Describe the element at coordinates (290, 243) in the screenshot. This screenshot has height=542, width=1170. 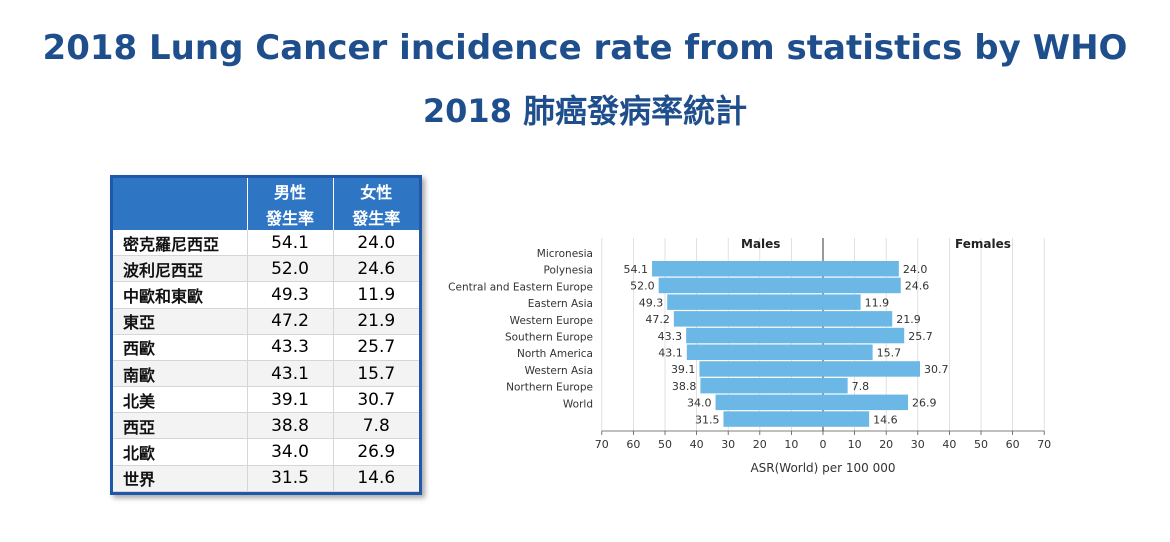
I see `male-rate-cell: 54.1` at that location.